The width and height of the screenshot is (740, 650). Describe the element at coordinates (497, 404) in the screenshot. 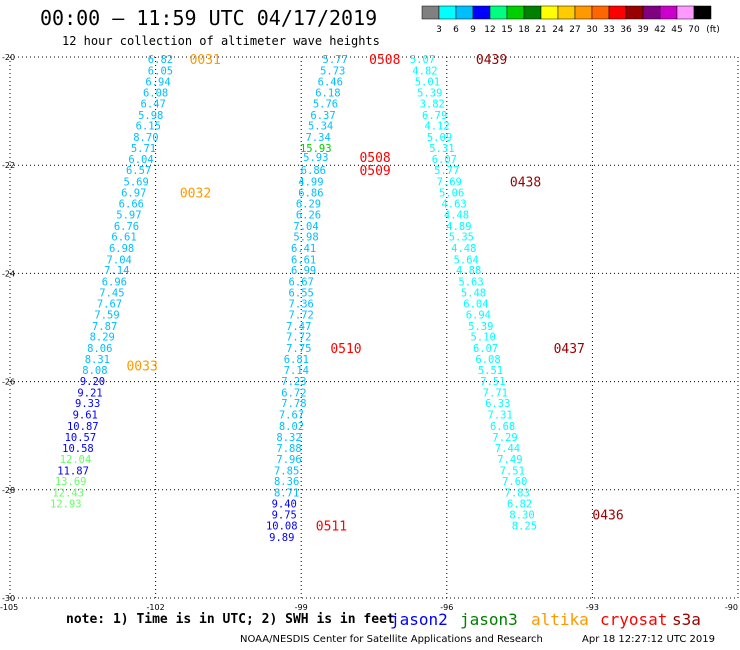

I see `swh-value: 6.33` at that location.